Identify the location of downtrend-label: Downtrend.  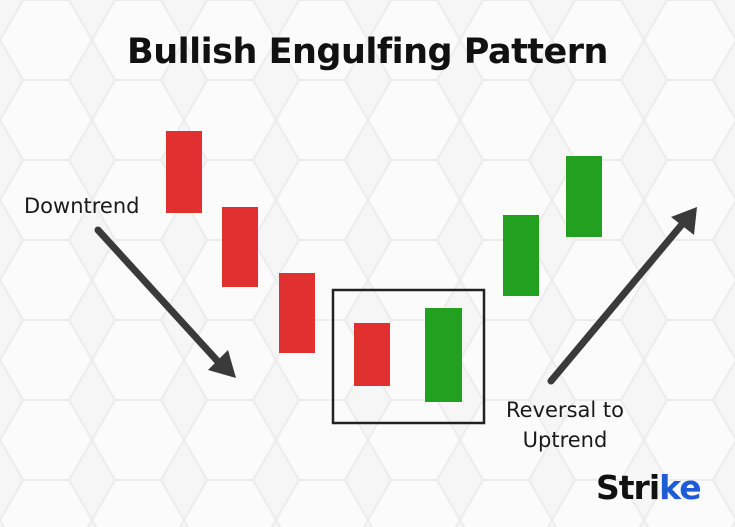
(82, 206).